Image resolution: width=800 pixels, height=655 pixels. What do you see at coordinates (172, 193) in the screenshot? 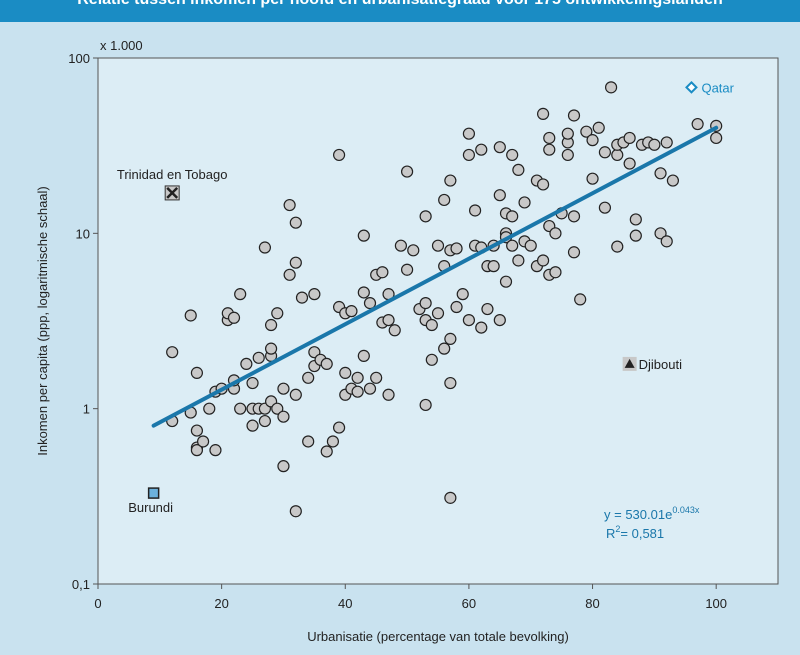
I see `trinidad-cross` at bounding box center [172, 193].